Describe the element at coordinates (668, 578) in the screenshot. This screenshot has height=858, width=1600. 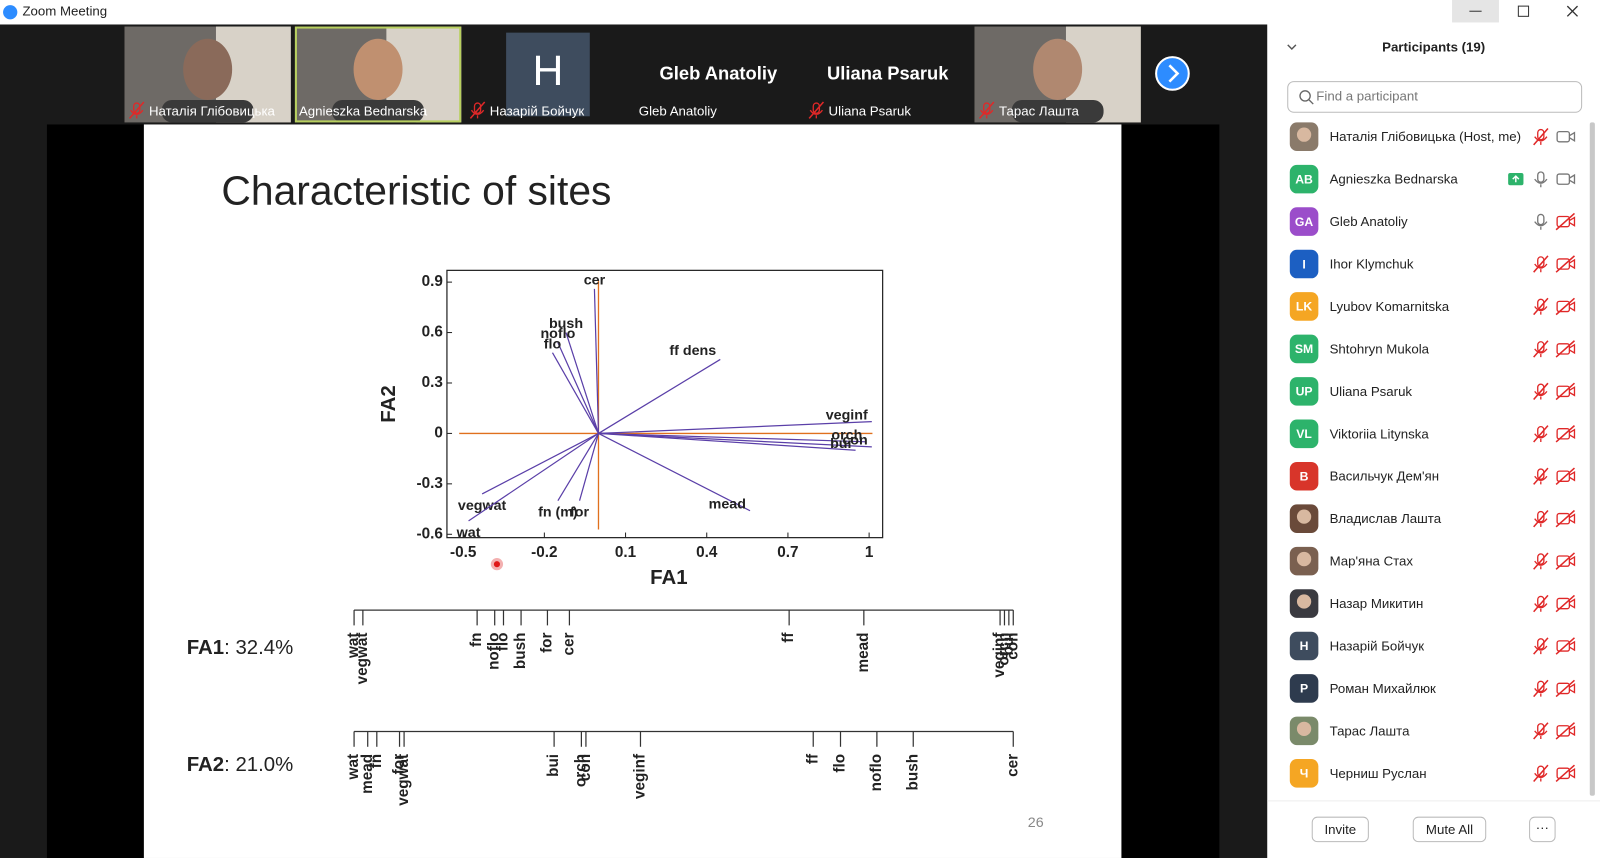
I see `x-axis-label: FA1` at that location.